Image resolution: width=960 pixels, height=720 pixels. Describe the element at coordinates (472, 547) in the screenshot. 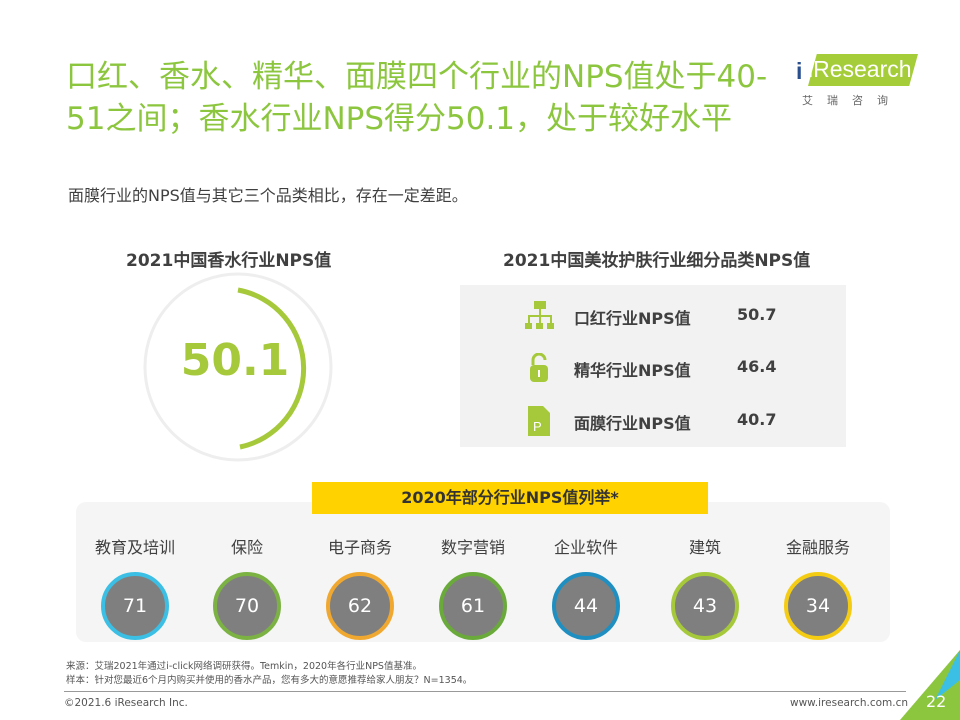

I see `industry-name: 数字营销` at that location.